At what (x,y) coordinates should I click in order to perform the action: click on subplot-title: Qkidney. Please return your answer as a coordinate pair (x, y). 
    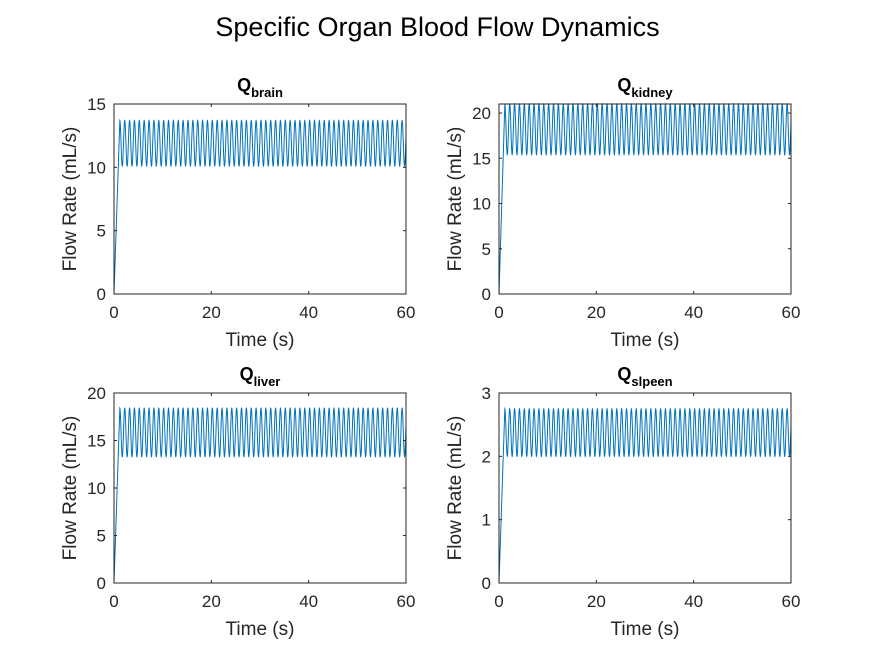
    Looking at the image, I should click on (645, 87).